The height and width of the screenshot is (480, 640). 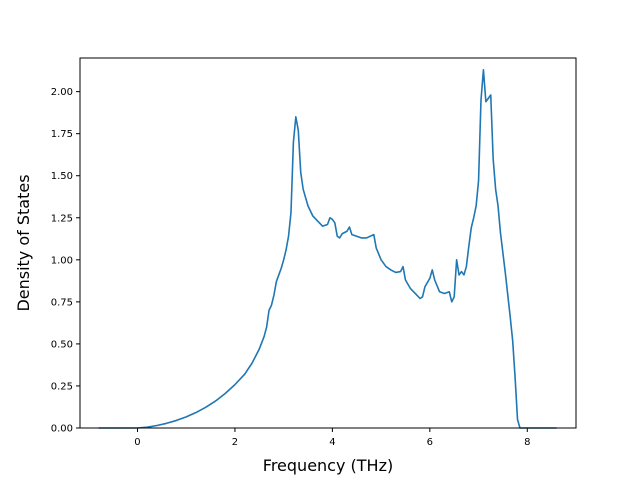 I want to click on y-tick-label: 0.50, so click(x=62, y=344).